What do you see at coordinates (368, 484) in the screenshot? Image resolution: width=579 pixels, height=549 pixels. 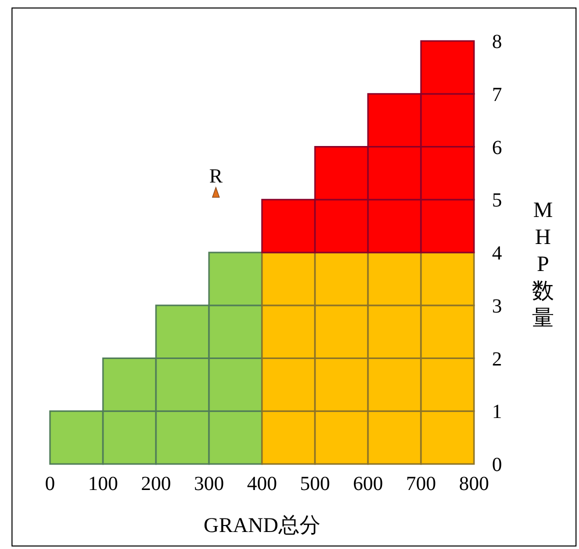 I see `x-tick-label: 600` at bounding box center [368, 484].